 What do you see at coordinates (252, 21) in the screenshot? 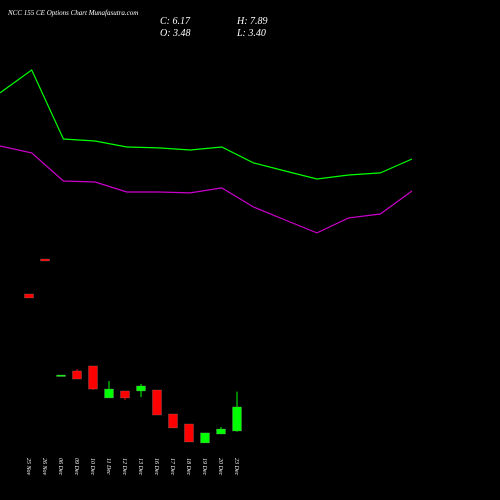
I see `ohlc-high: H: 7.89` at bounding box center [252, 21].